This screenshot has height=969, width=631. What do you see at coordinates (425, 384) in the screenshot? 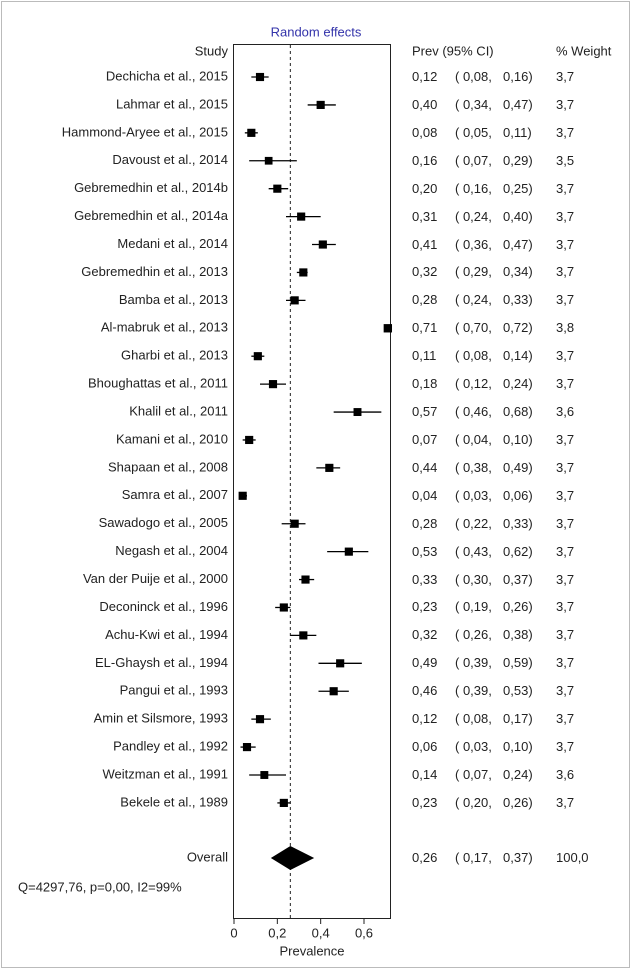
I see `estimate-label: 0,18` at bounding box center [425, 384].